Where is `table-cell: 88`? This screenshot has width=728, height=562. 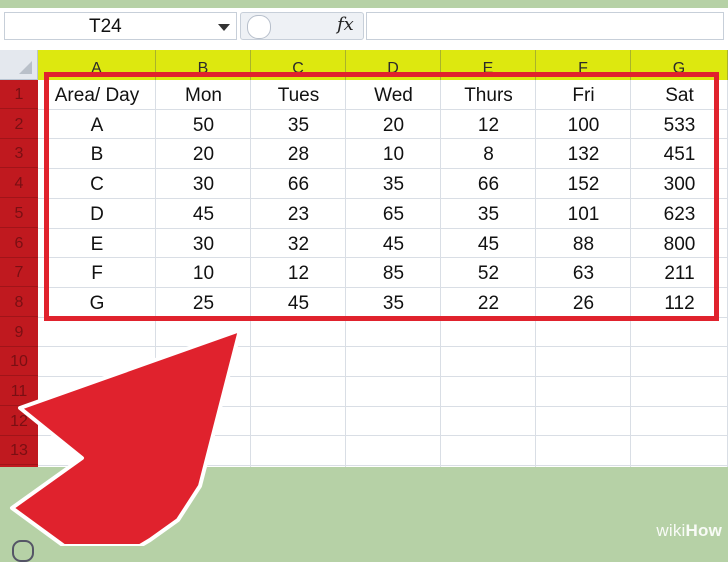 table-cell: 88 is located at coordinates (583, 244).